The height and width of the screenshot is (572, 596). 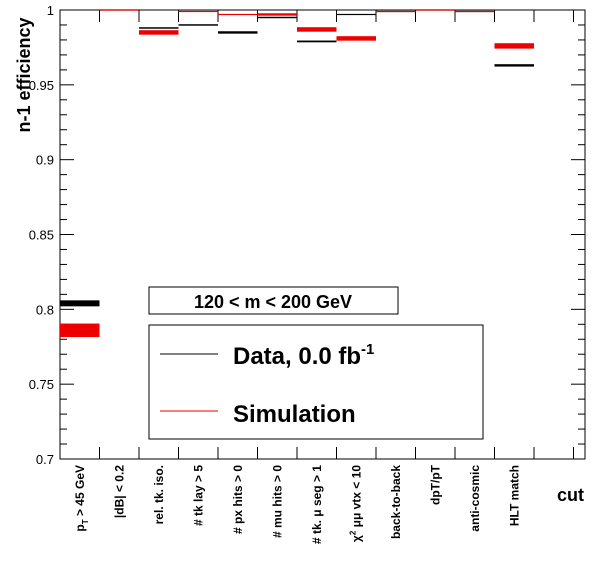 I want to click on x-tick-label-subscript: T, so click(x=85, y=521).